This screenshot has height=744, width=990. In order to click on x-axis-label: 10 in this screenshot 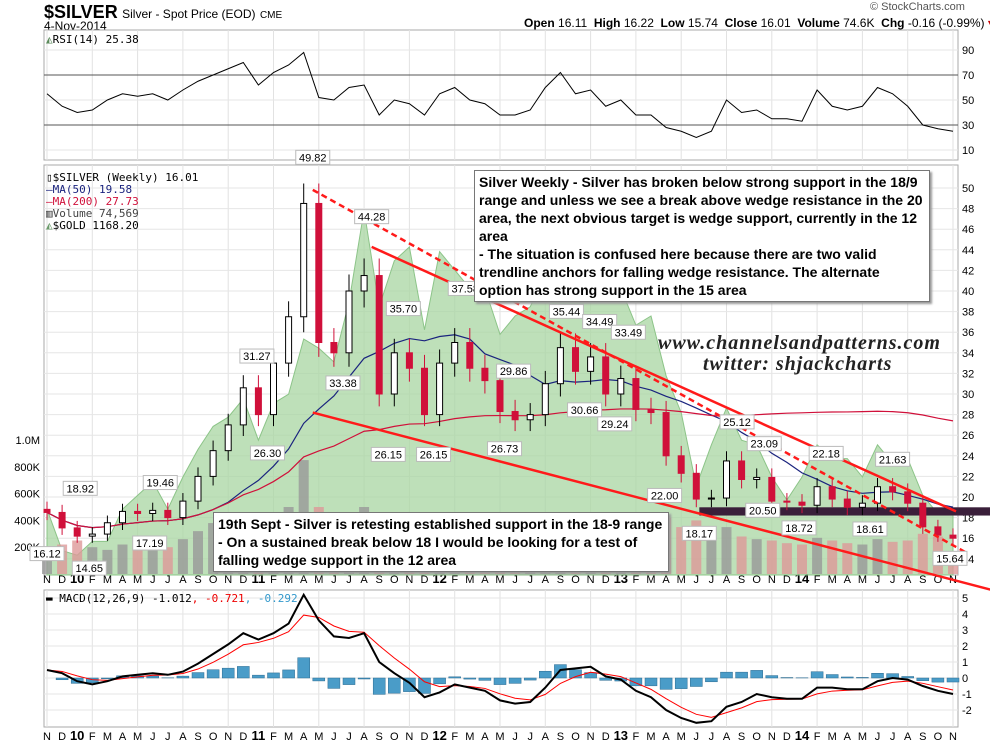, I will do `click(77, 735)`.